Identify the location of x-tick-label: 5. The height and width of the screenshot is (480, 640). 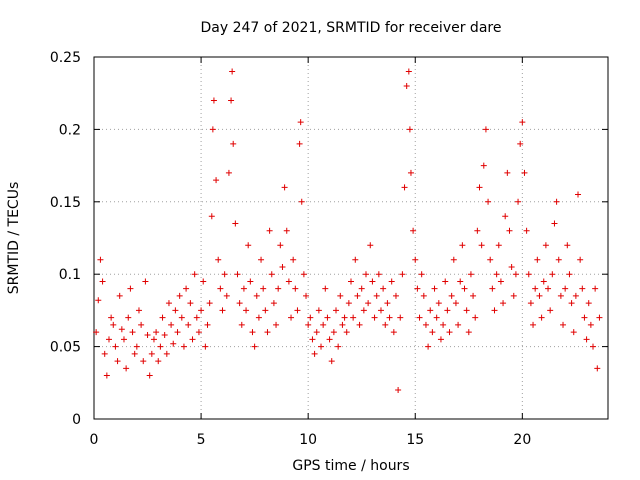
(201, 440).